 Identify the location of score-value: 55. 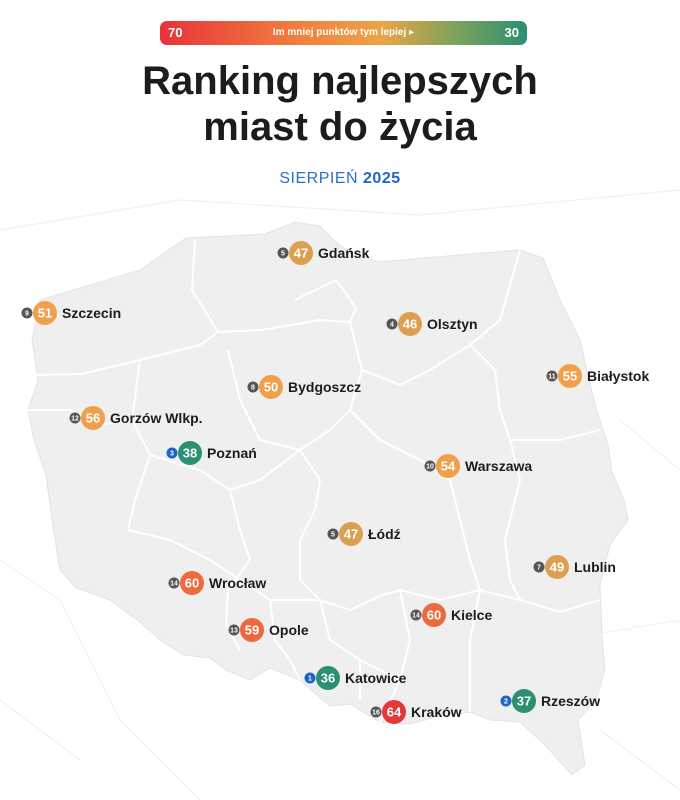
(570, 376).